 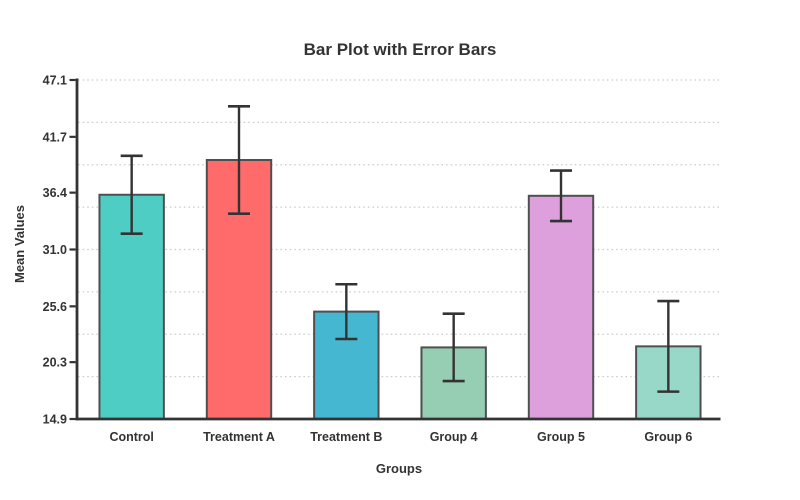 What do you see at coordinates (239, 160) in the screenshot?
I see `error-bar-treatment-a` at bounding box center [239, 160].